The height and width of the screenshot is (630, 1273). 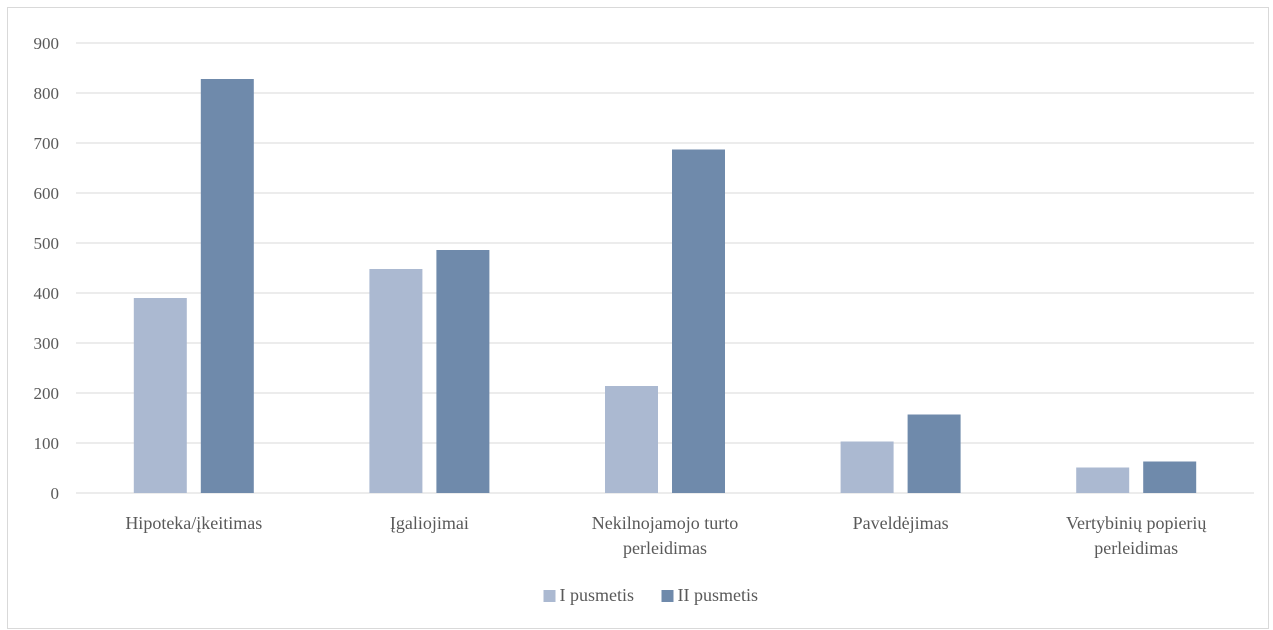 I want to click on y-tick-label: 100, so click(x=47, y=443).